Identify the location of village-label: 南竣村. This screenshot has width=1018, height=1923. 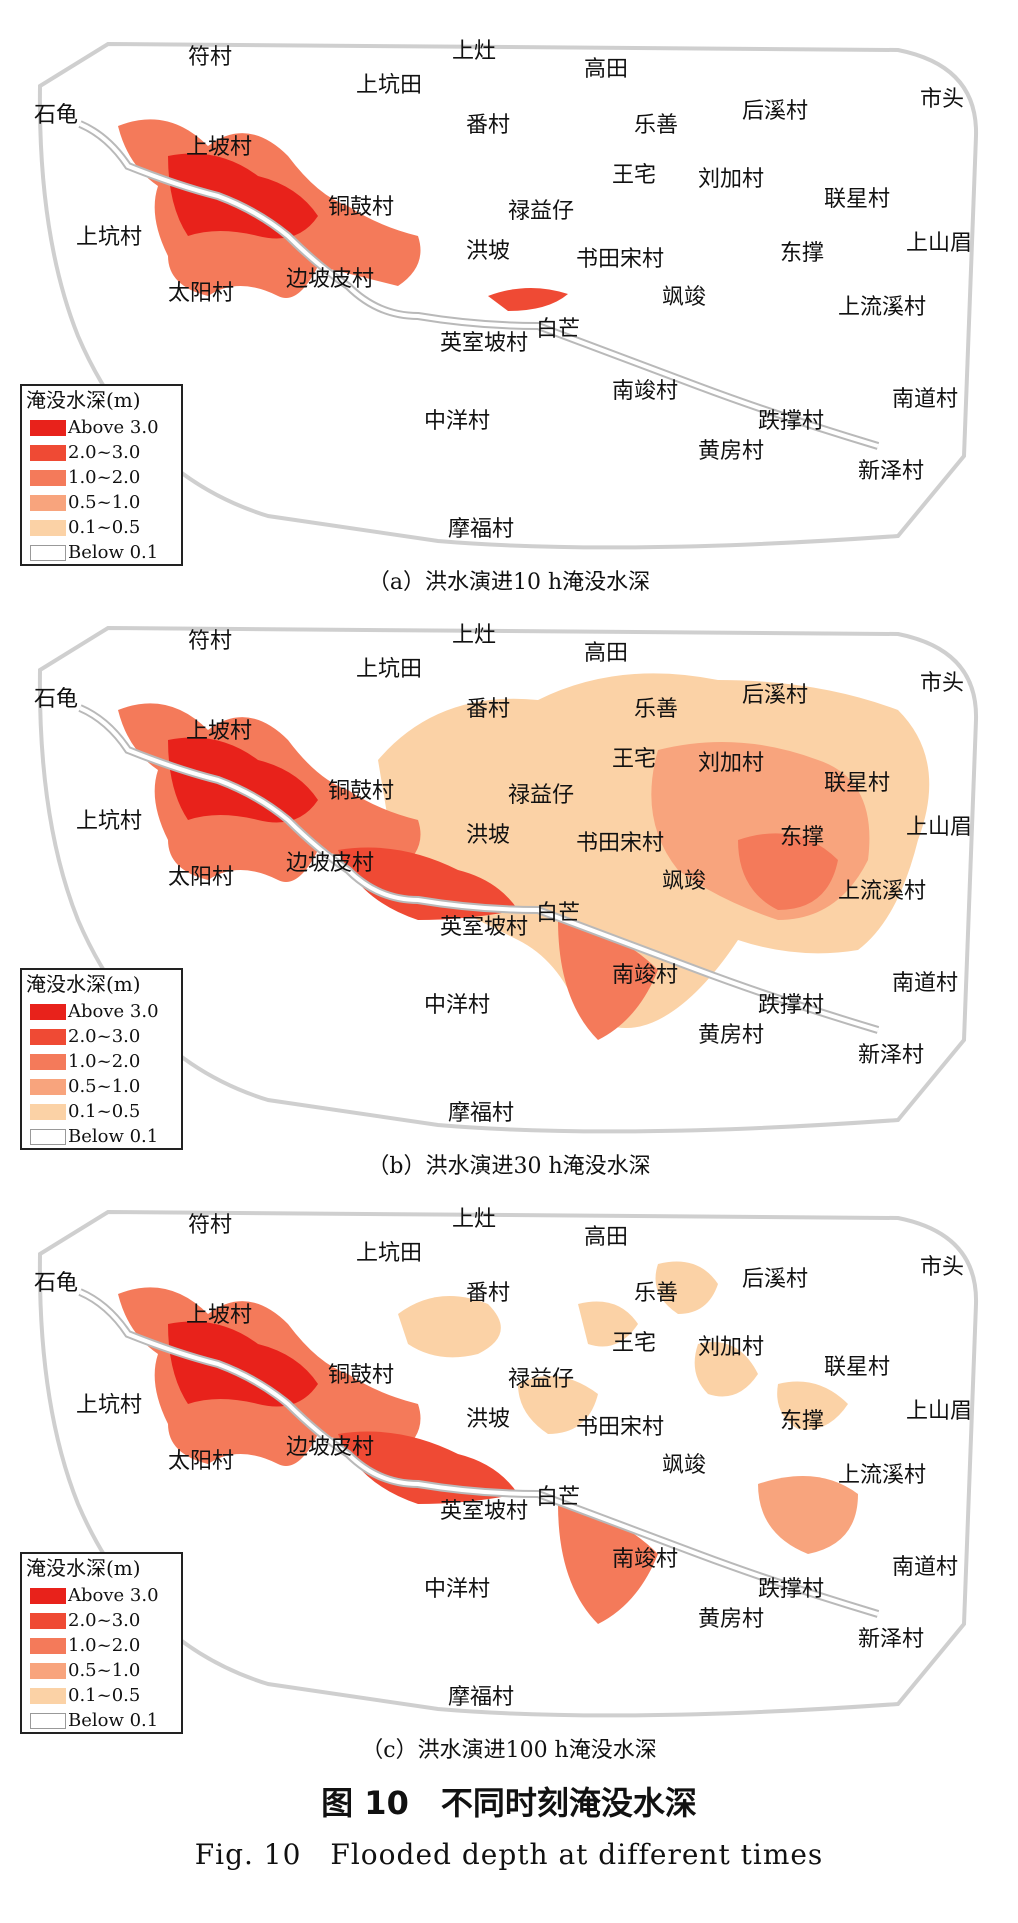
(645, 975).